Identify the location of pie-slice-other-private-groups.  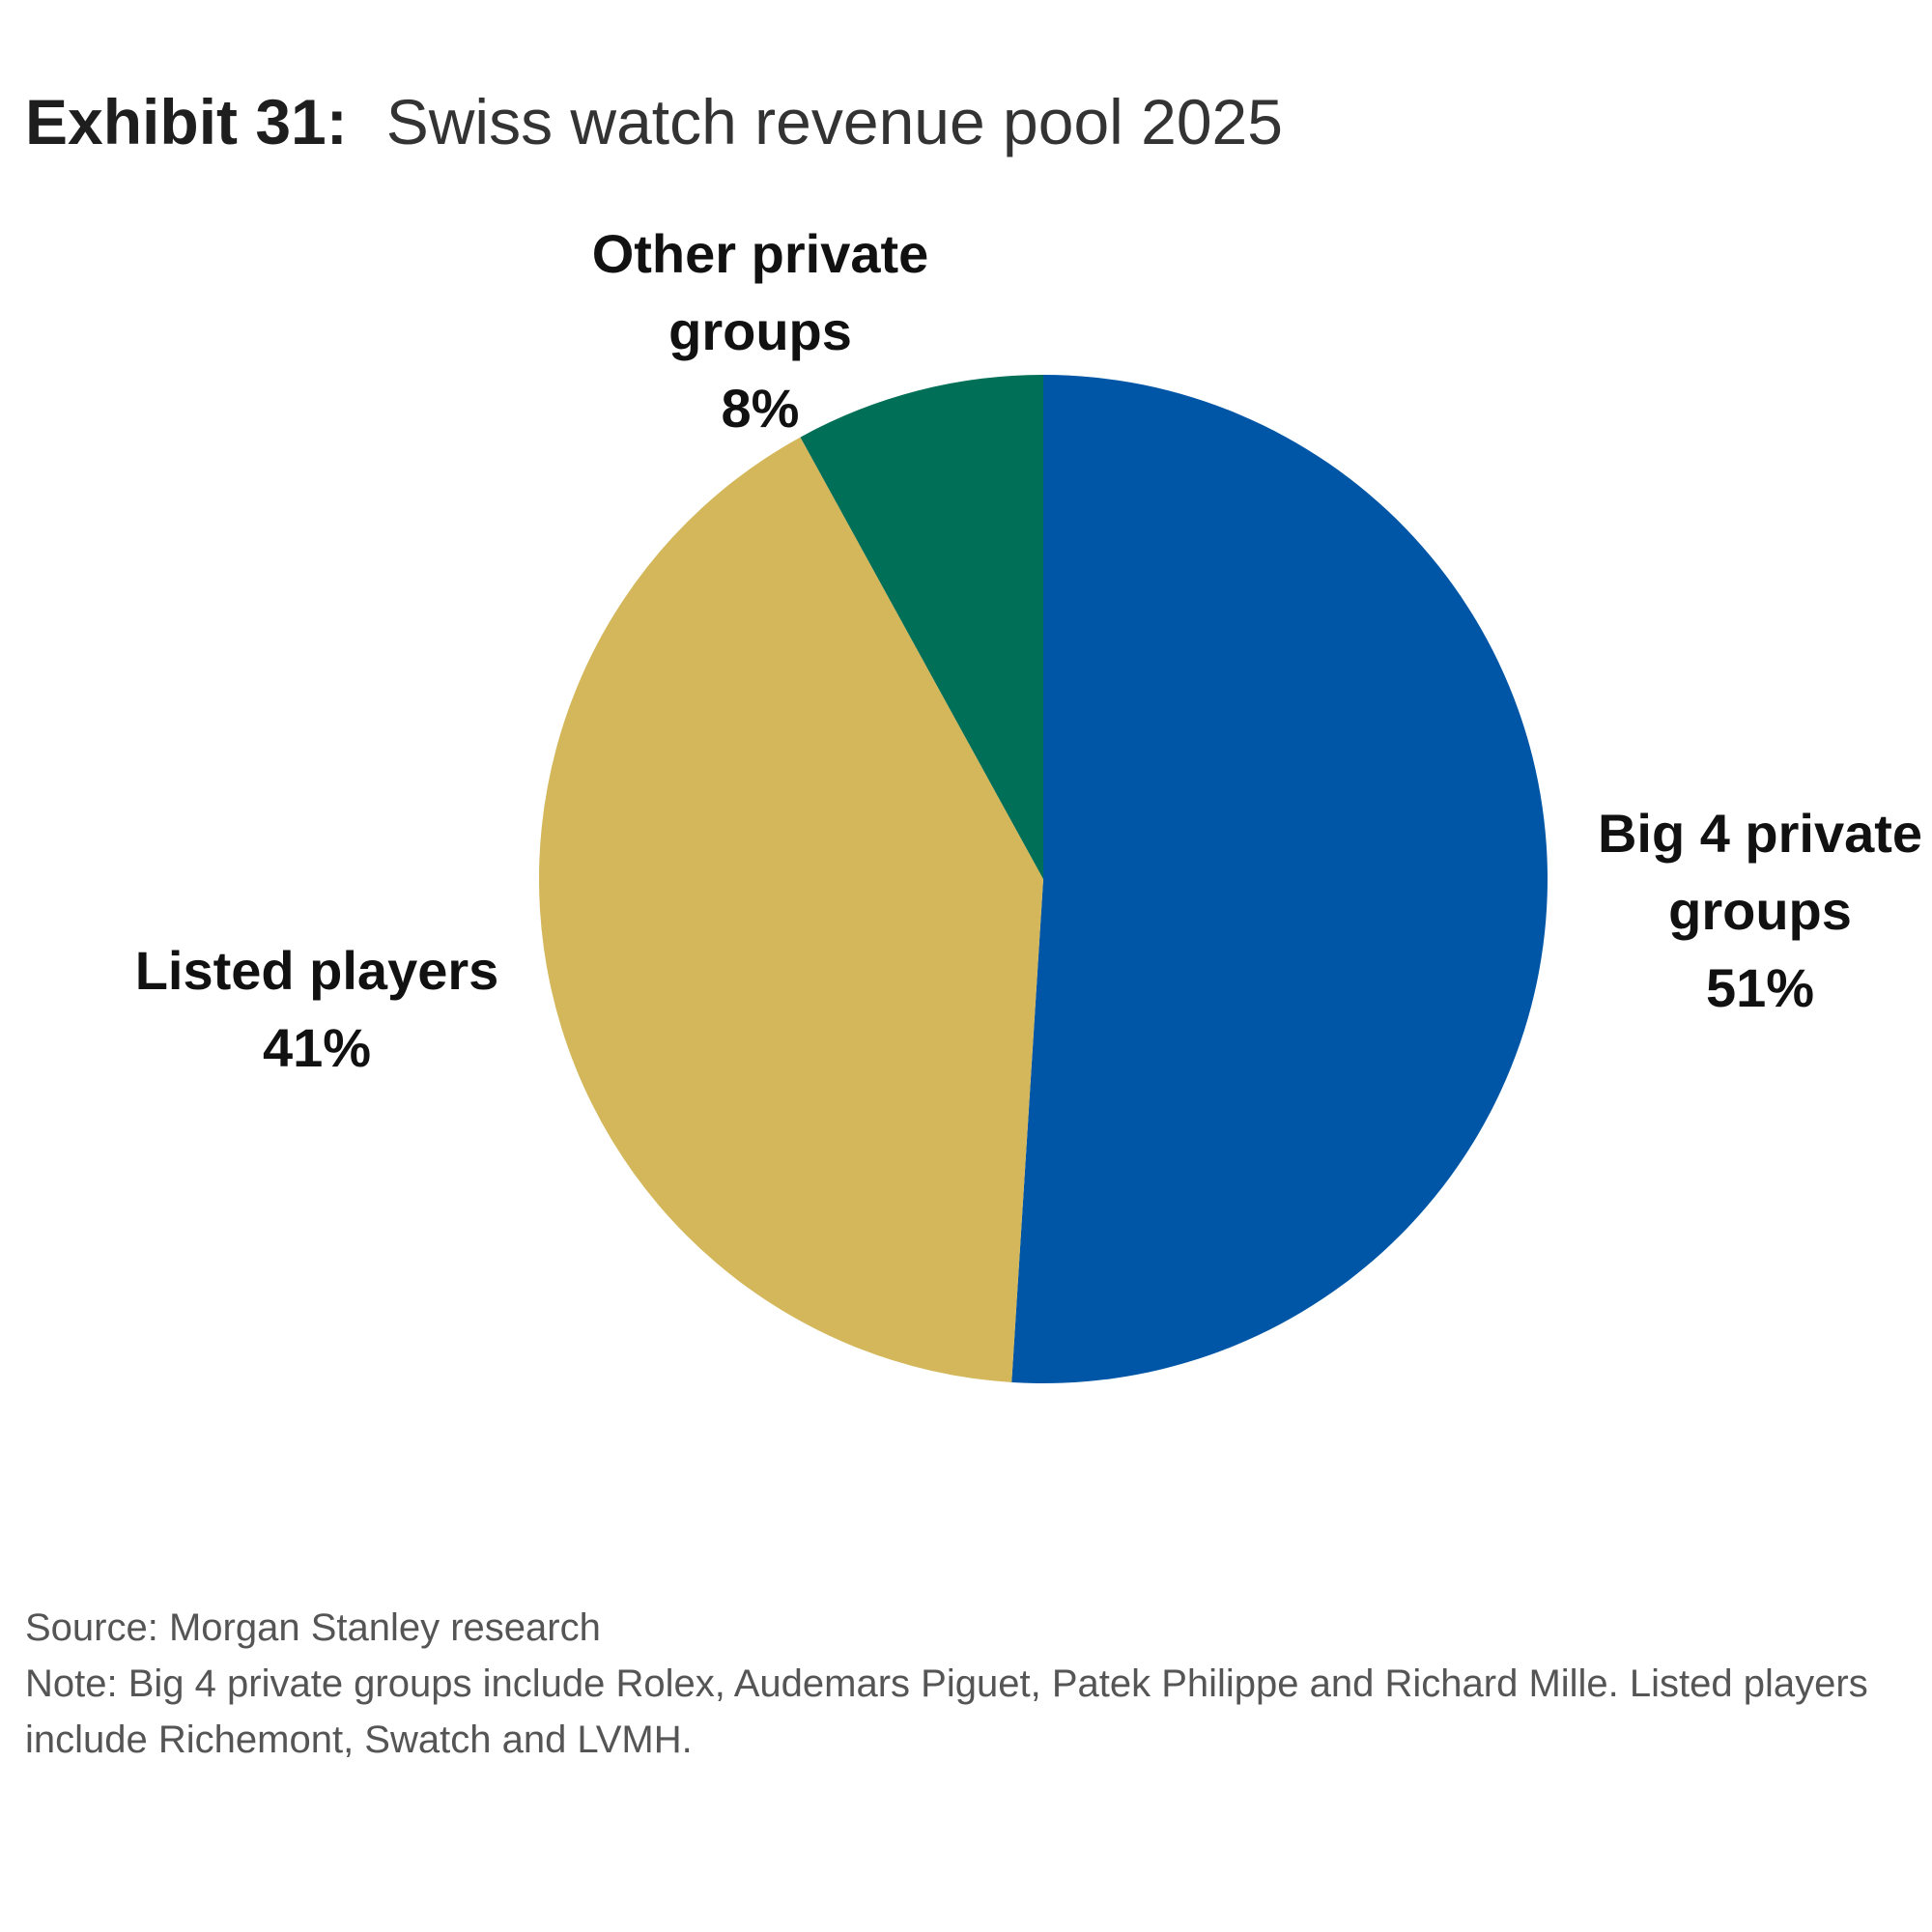
(921, 627).